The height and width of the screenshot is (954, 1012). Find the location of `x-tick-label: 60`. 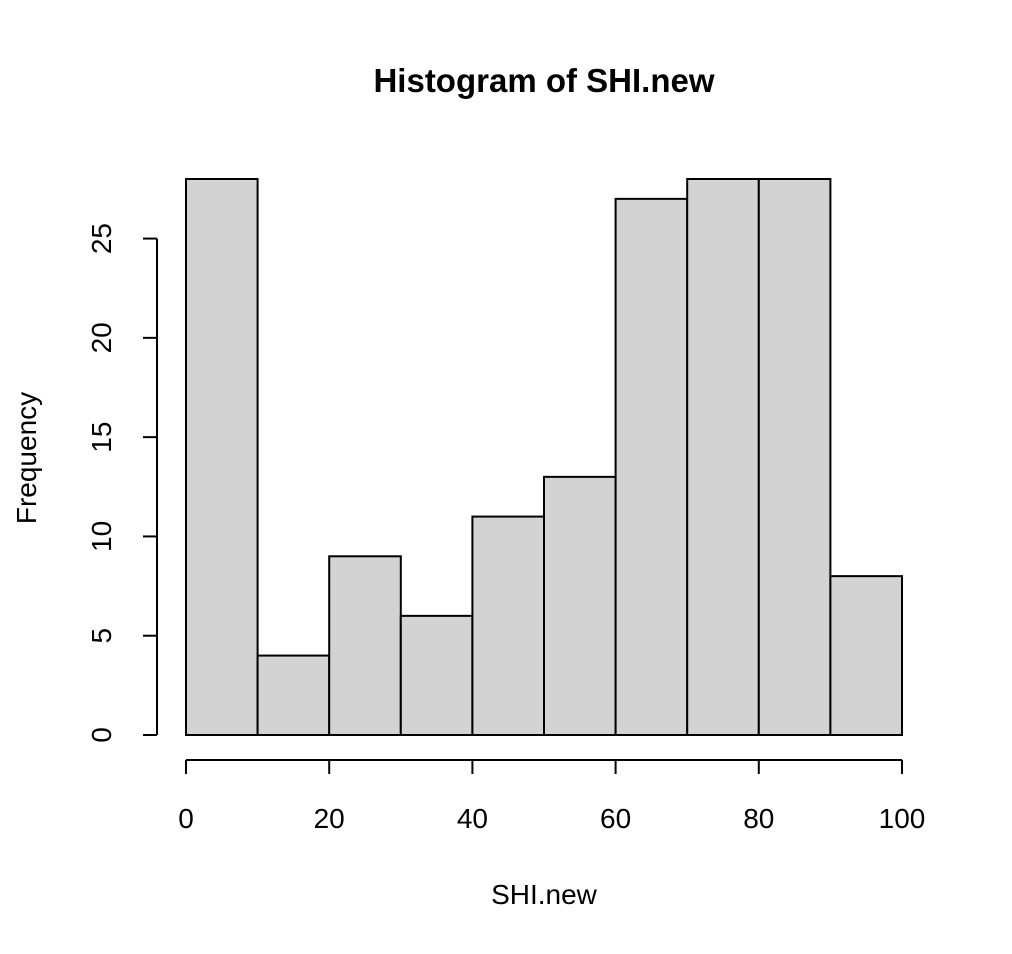

x-tick-label: 60 is located at coordinates (615, 818).